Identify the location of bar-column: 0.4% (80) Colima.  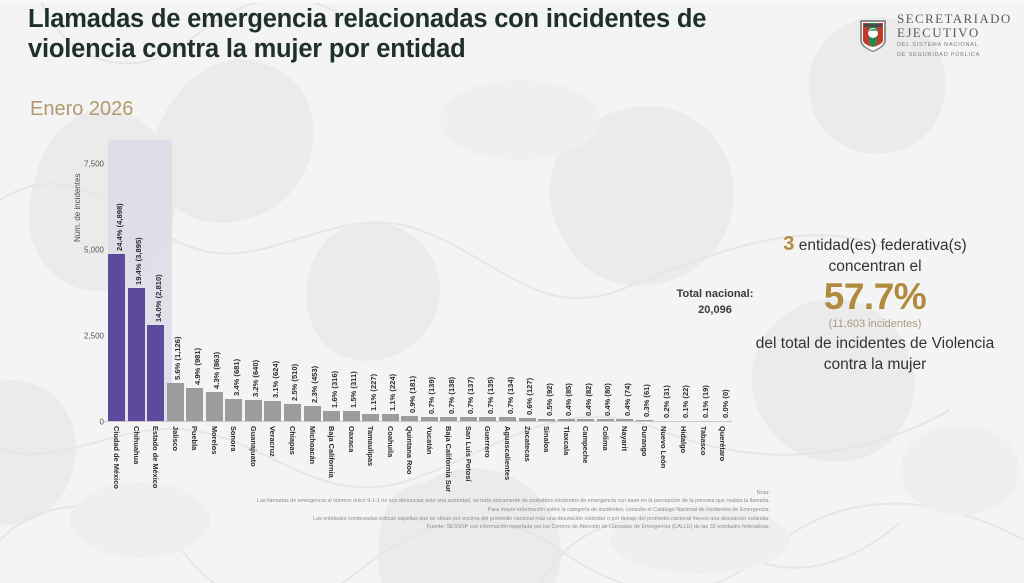
(605, 295).